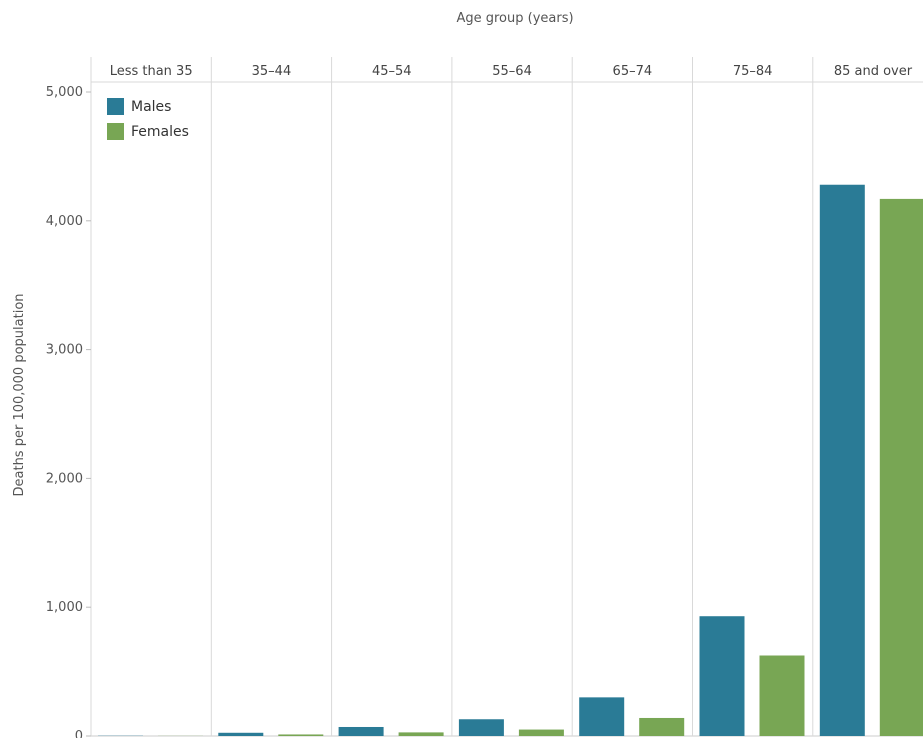 This screenshot has height=738, width=923. Describe the element at coordinates (392, 71) in the screenshot. I see `category-label: 45–54` at that location.